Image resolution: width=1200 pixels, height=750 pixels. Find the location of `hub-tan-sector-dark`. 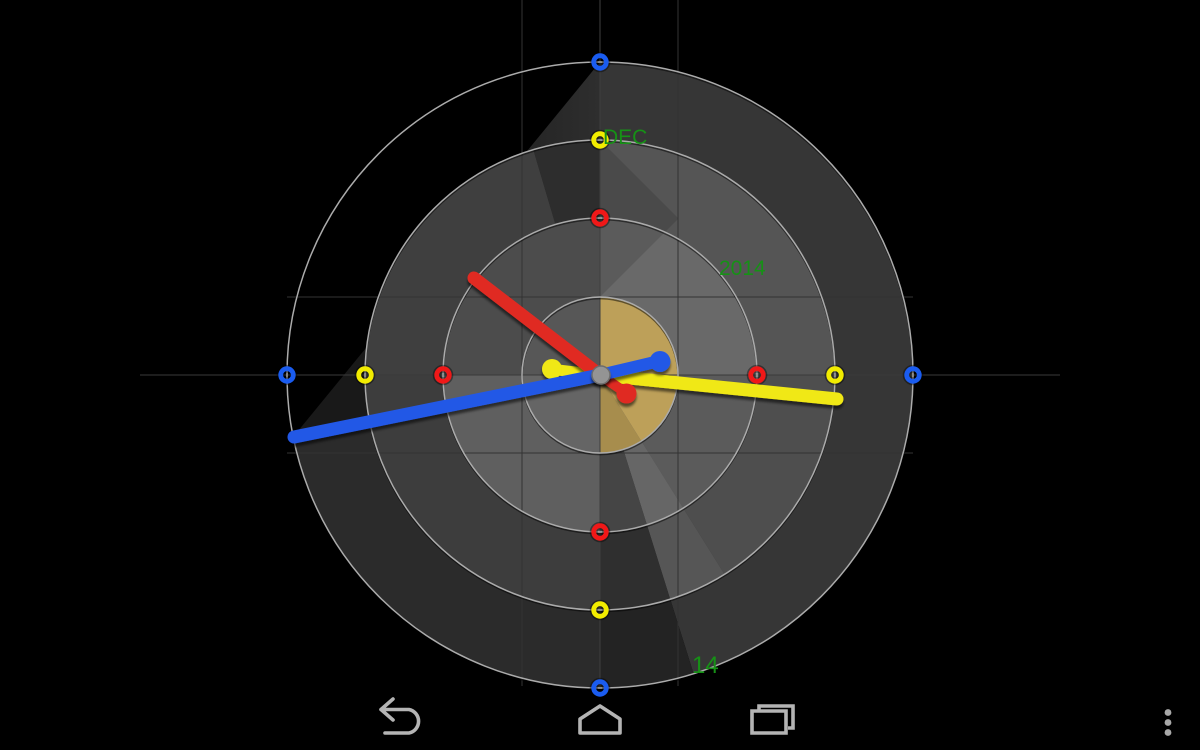

hub-tan-sector-dark is located at coordinates (621, 414).